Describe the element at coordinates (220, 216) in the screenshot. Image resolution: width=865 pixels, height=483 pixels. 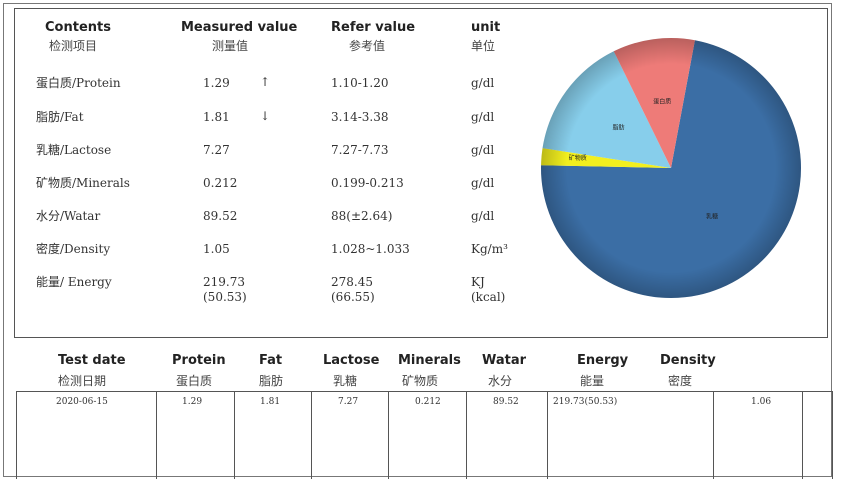
I see `row-watar-measured: 89.52` at that location.